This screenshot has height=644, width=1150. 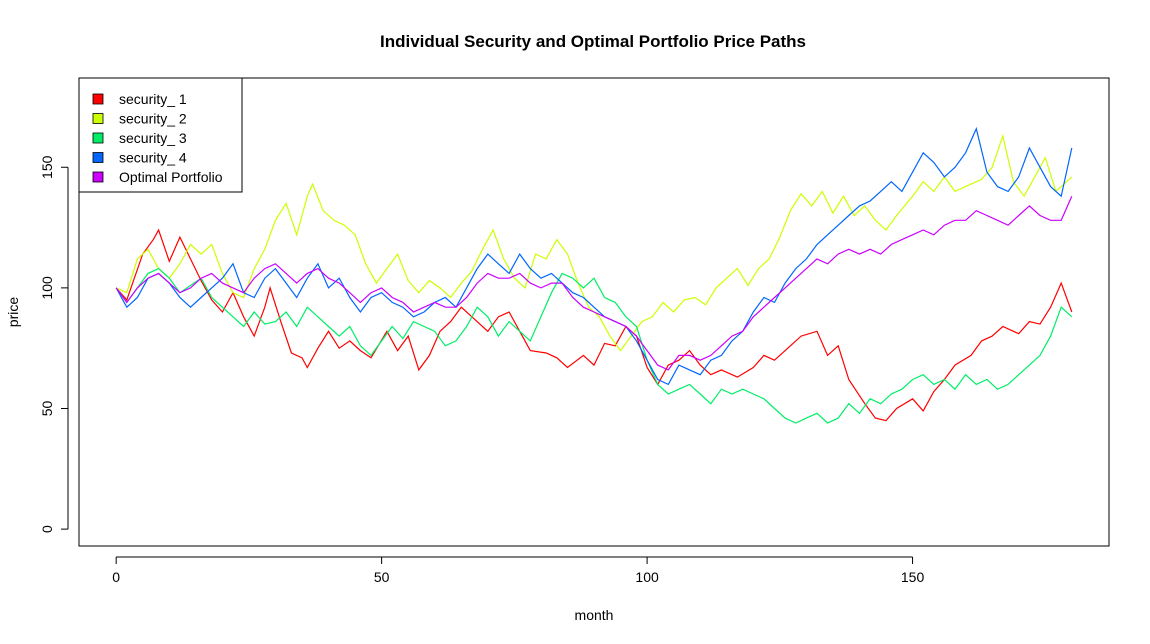 I want to click on y-tick-label-4: 150, so click(x=47, y=167).